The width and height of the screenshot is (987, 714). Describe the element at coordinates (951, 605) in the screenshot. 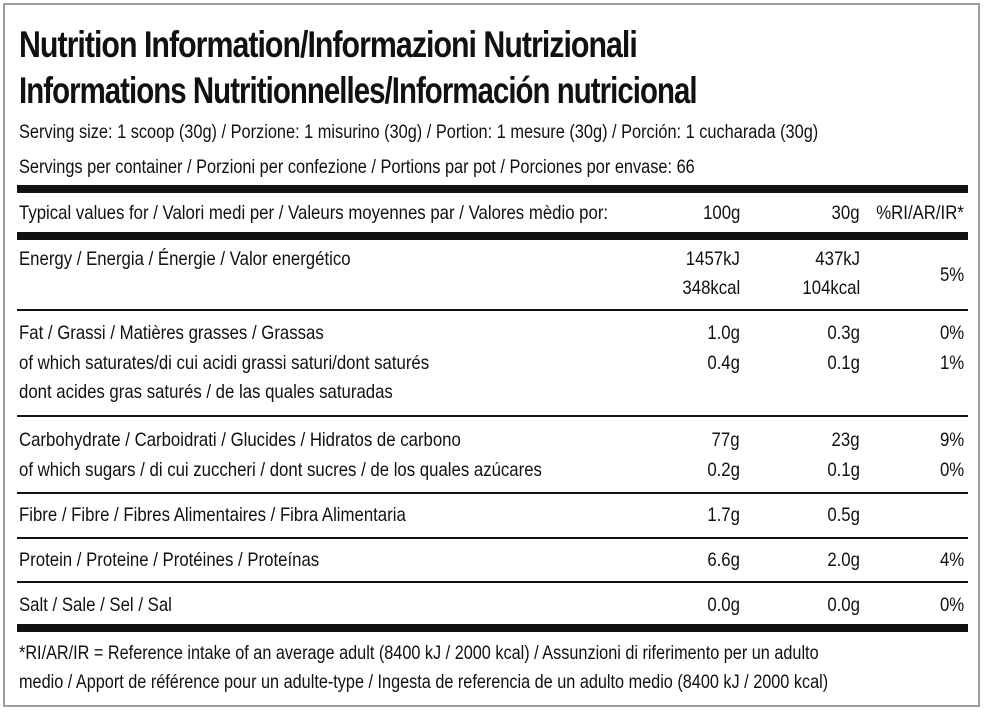

I see `salt-ri: 0%` at that location.